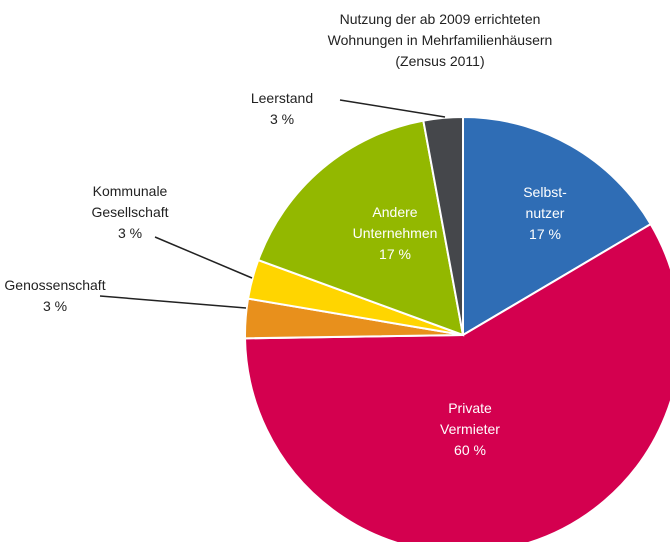  What do you see at coordinates (545, 202) in the screenshot?
I see `slice-label: Selbst-nutzer` at bounding box center [545, 202].